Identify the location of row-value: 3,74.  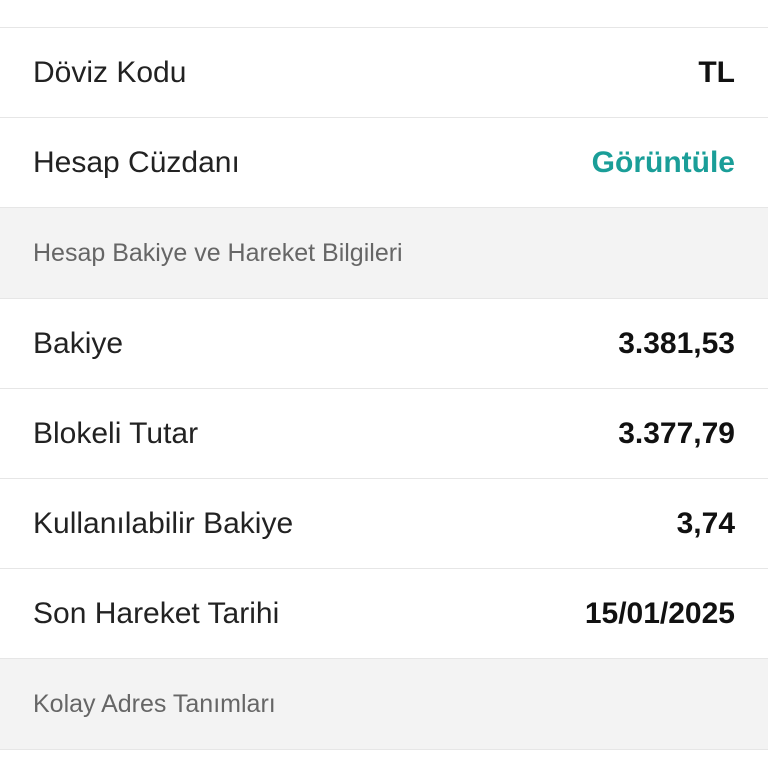
(705, 523).